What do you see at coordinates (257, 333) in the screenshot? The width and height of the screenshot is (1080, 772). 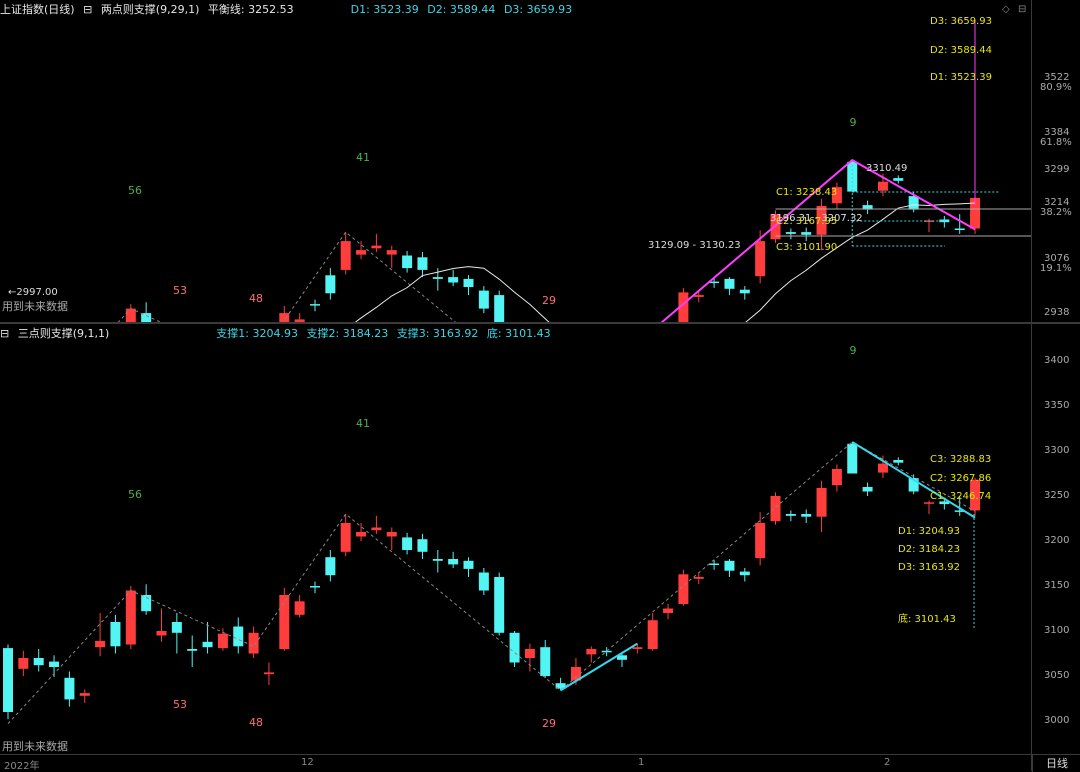 I see `support1-label: 支撑1: 3204.93` at bounding box center [257, 333].